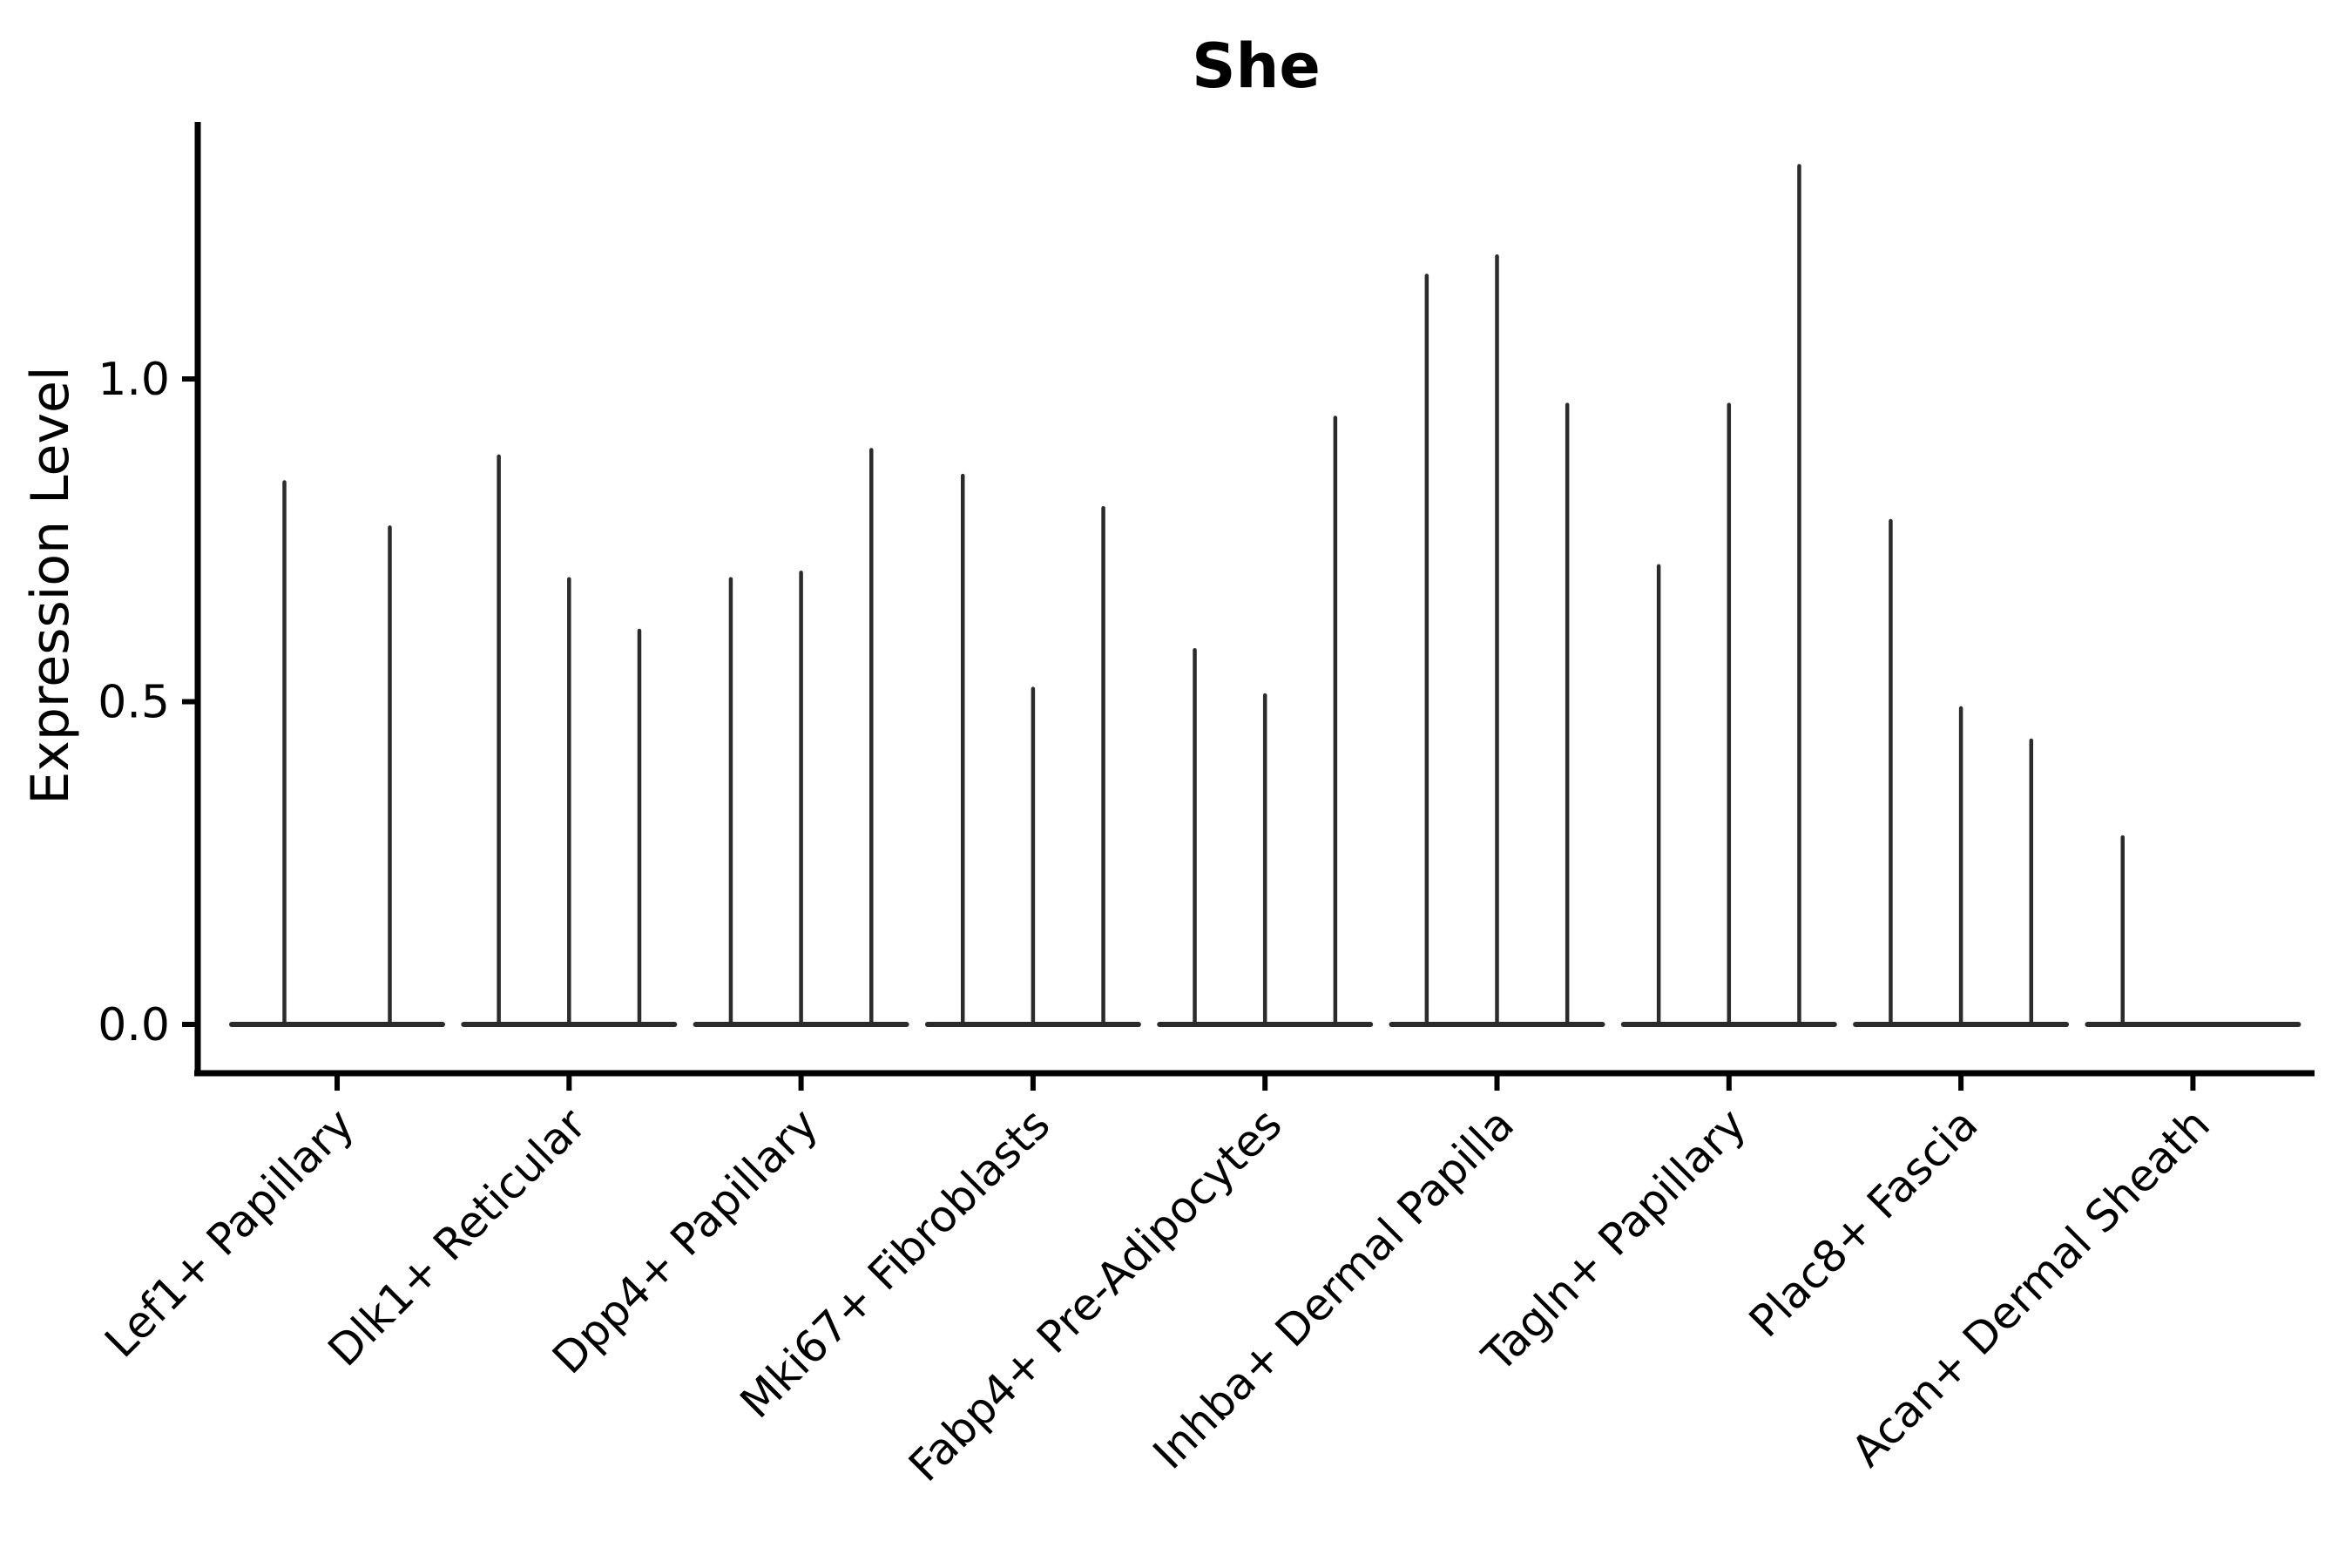 This screenshot has width=2352, height=1568. What do you see at coordinates (229, 1232) in the screenshot?
I see `x-tick-label: Lef1+ Papillary` at bounding box center [229, 1232].